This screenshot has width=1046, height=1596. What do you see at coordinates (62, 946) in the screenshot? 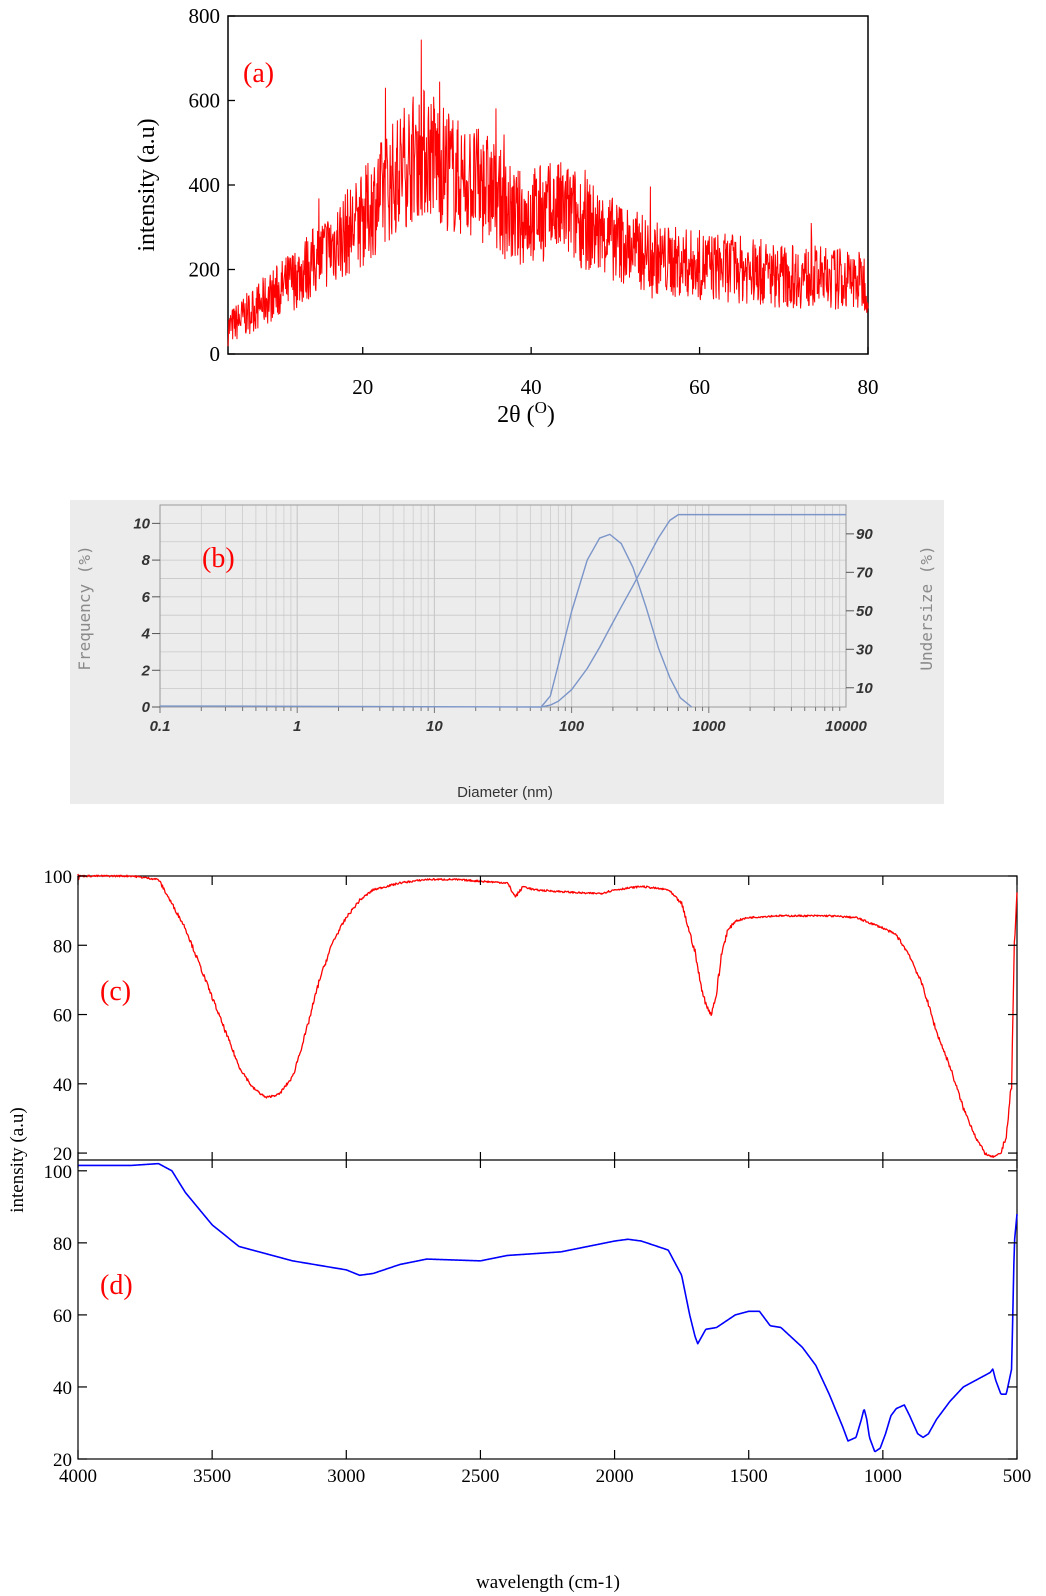
I see `ftir-c-y-tick-label: 80` at bounding box center [62, 946].